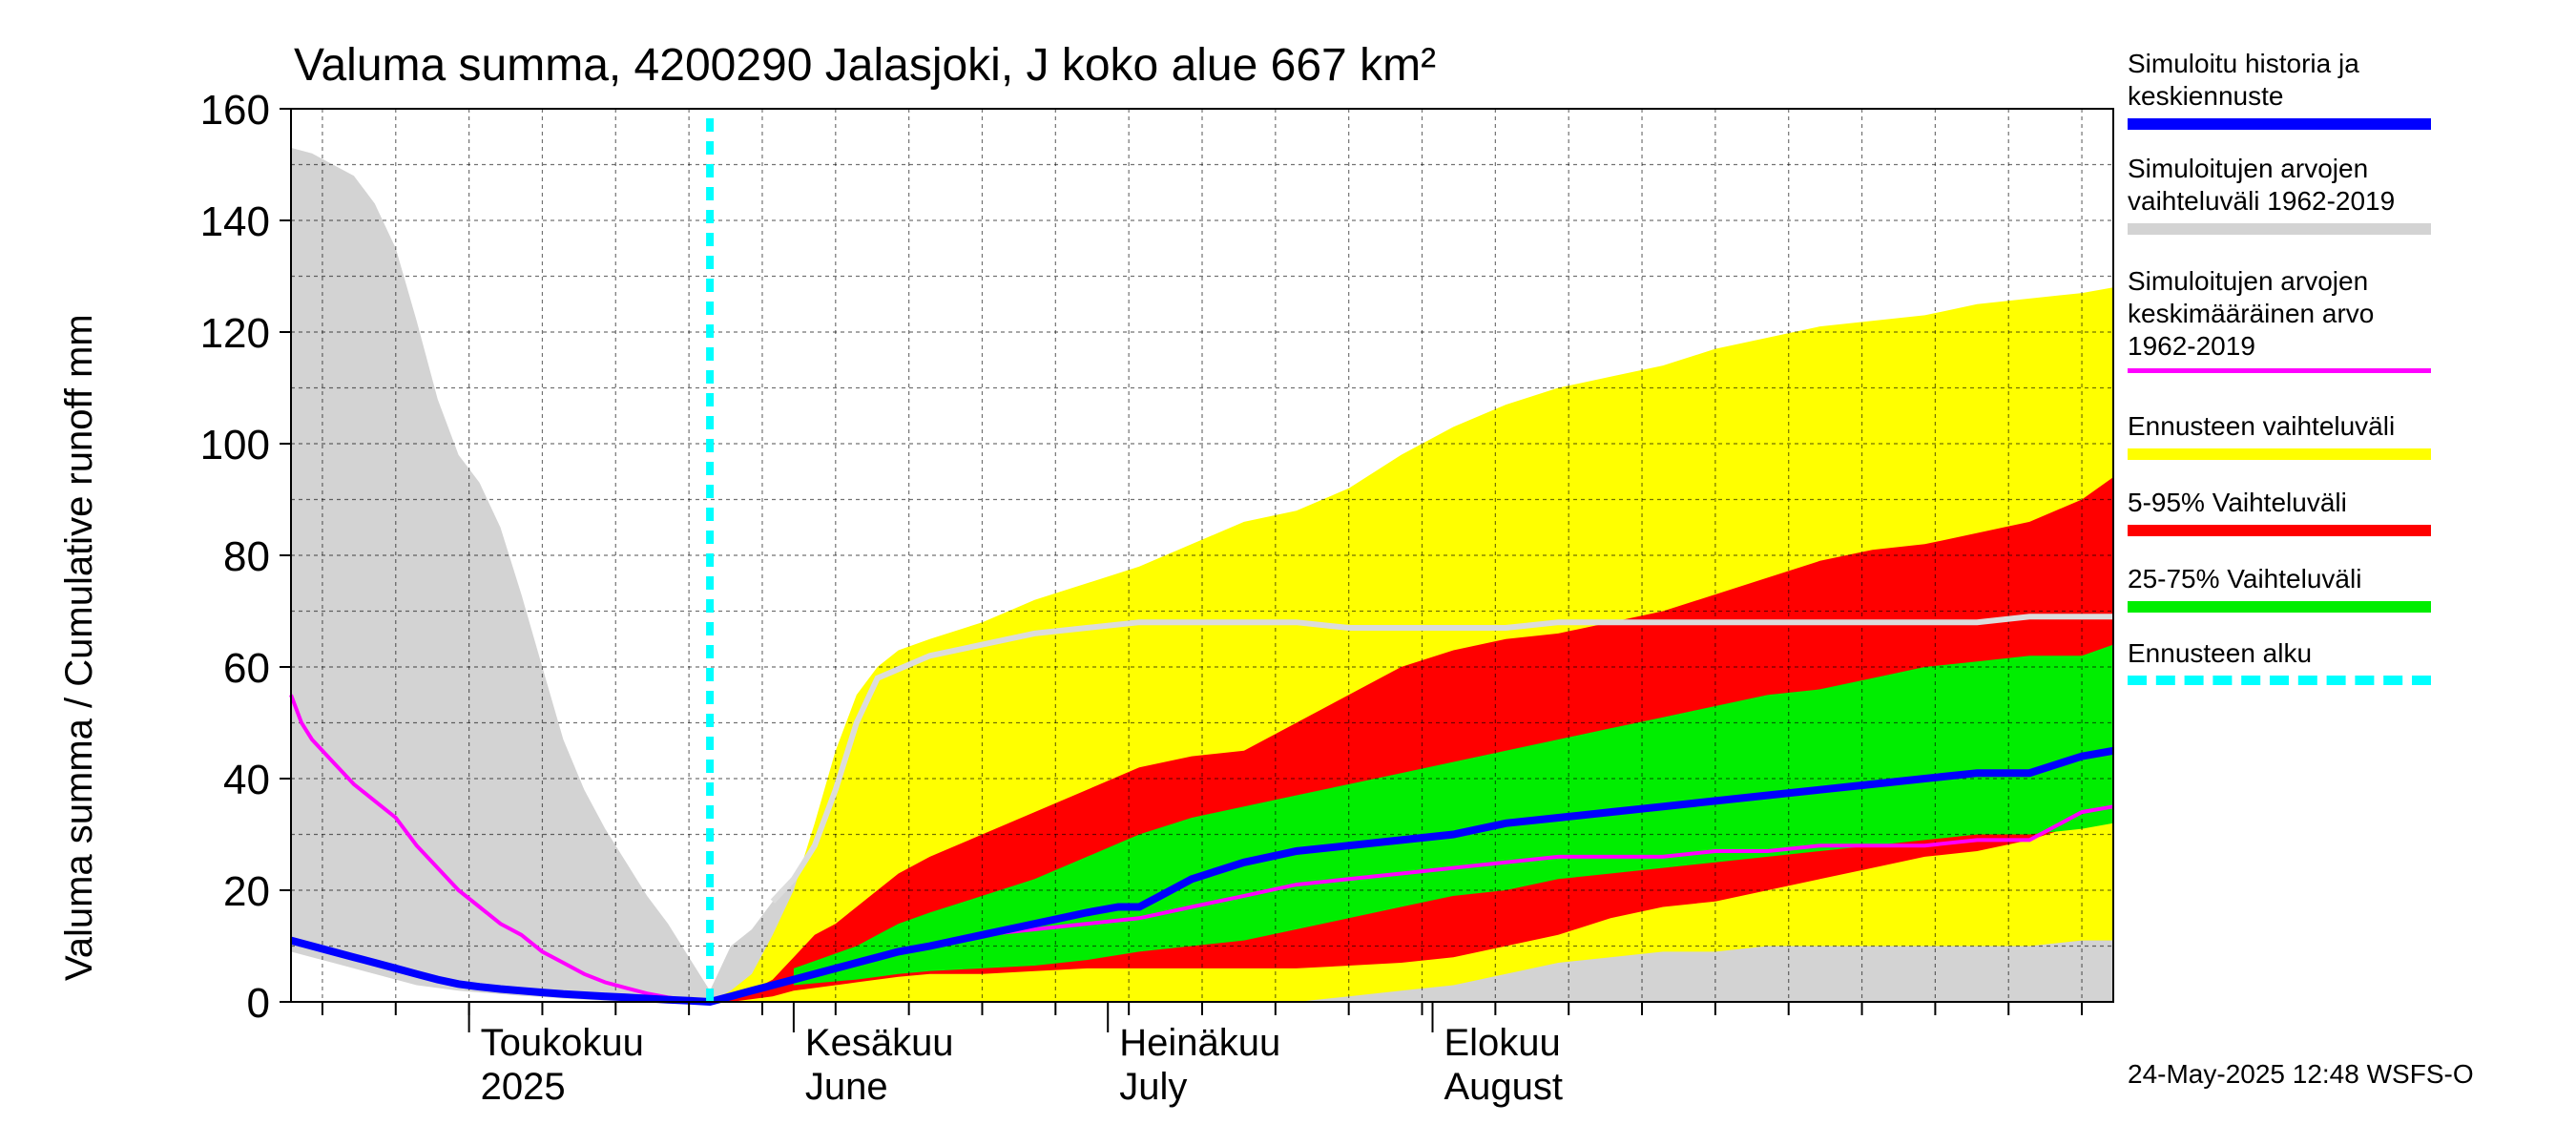  I want to click on month-label: Elokuu, so click(1502, 1043).